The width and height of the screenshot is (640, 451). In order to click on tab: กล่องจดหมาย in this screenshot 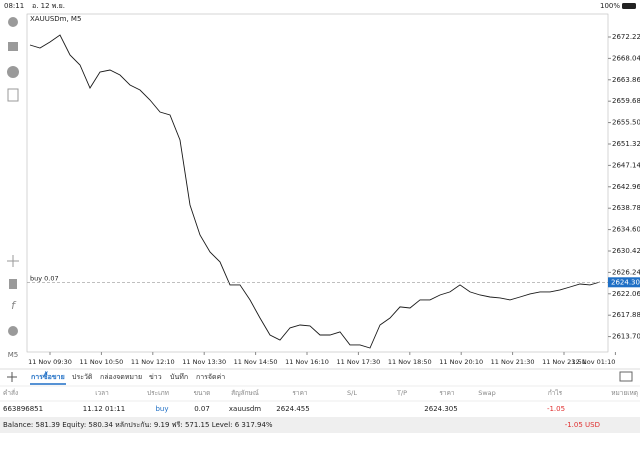, I will do `click(121, 377)`.